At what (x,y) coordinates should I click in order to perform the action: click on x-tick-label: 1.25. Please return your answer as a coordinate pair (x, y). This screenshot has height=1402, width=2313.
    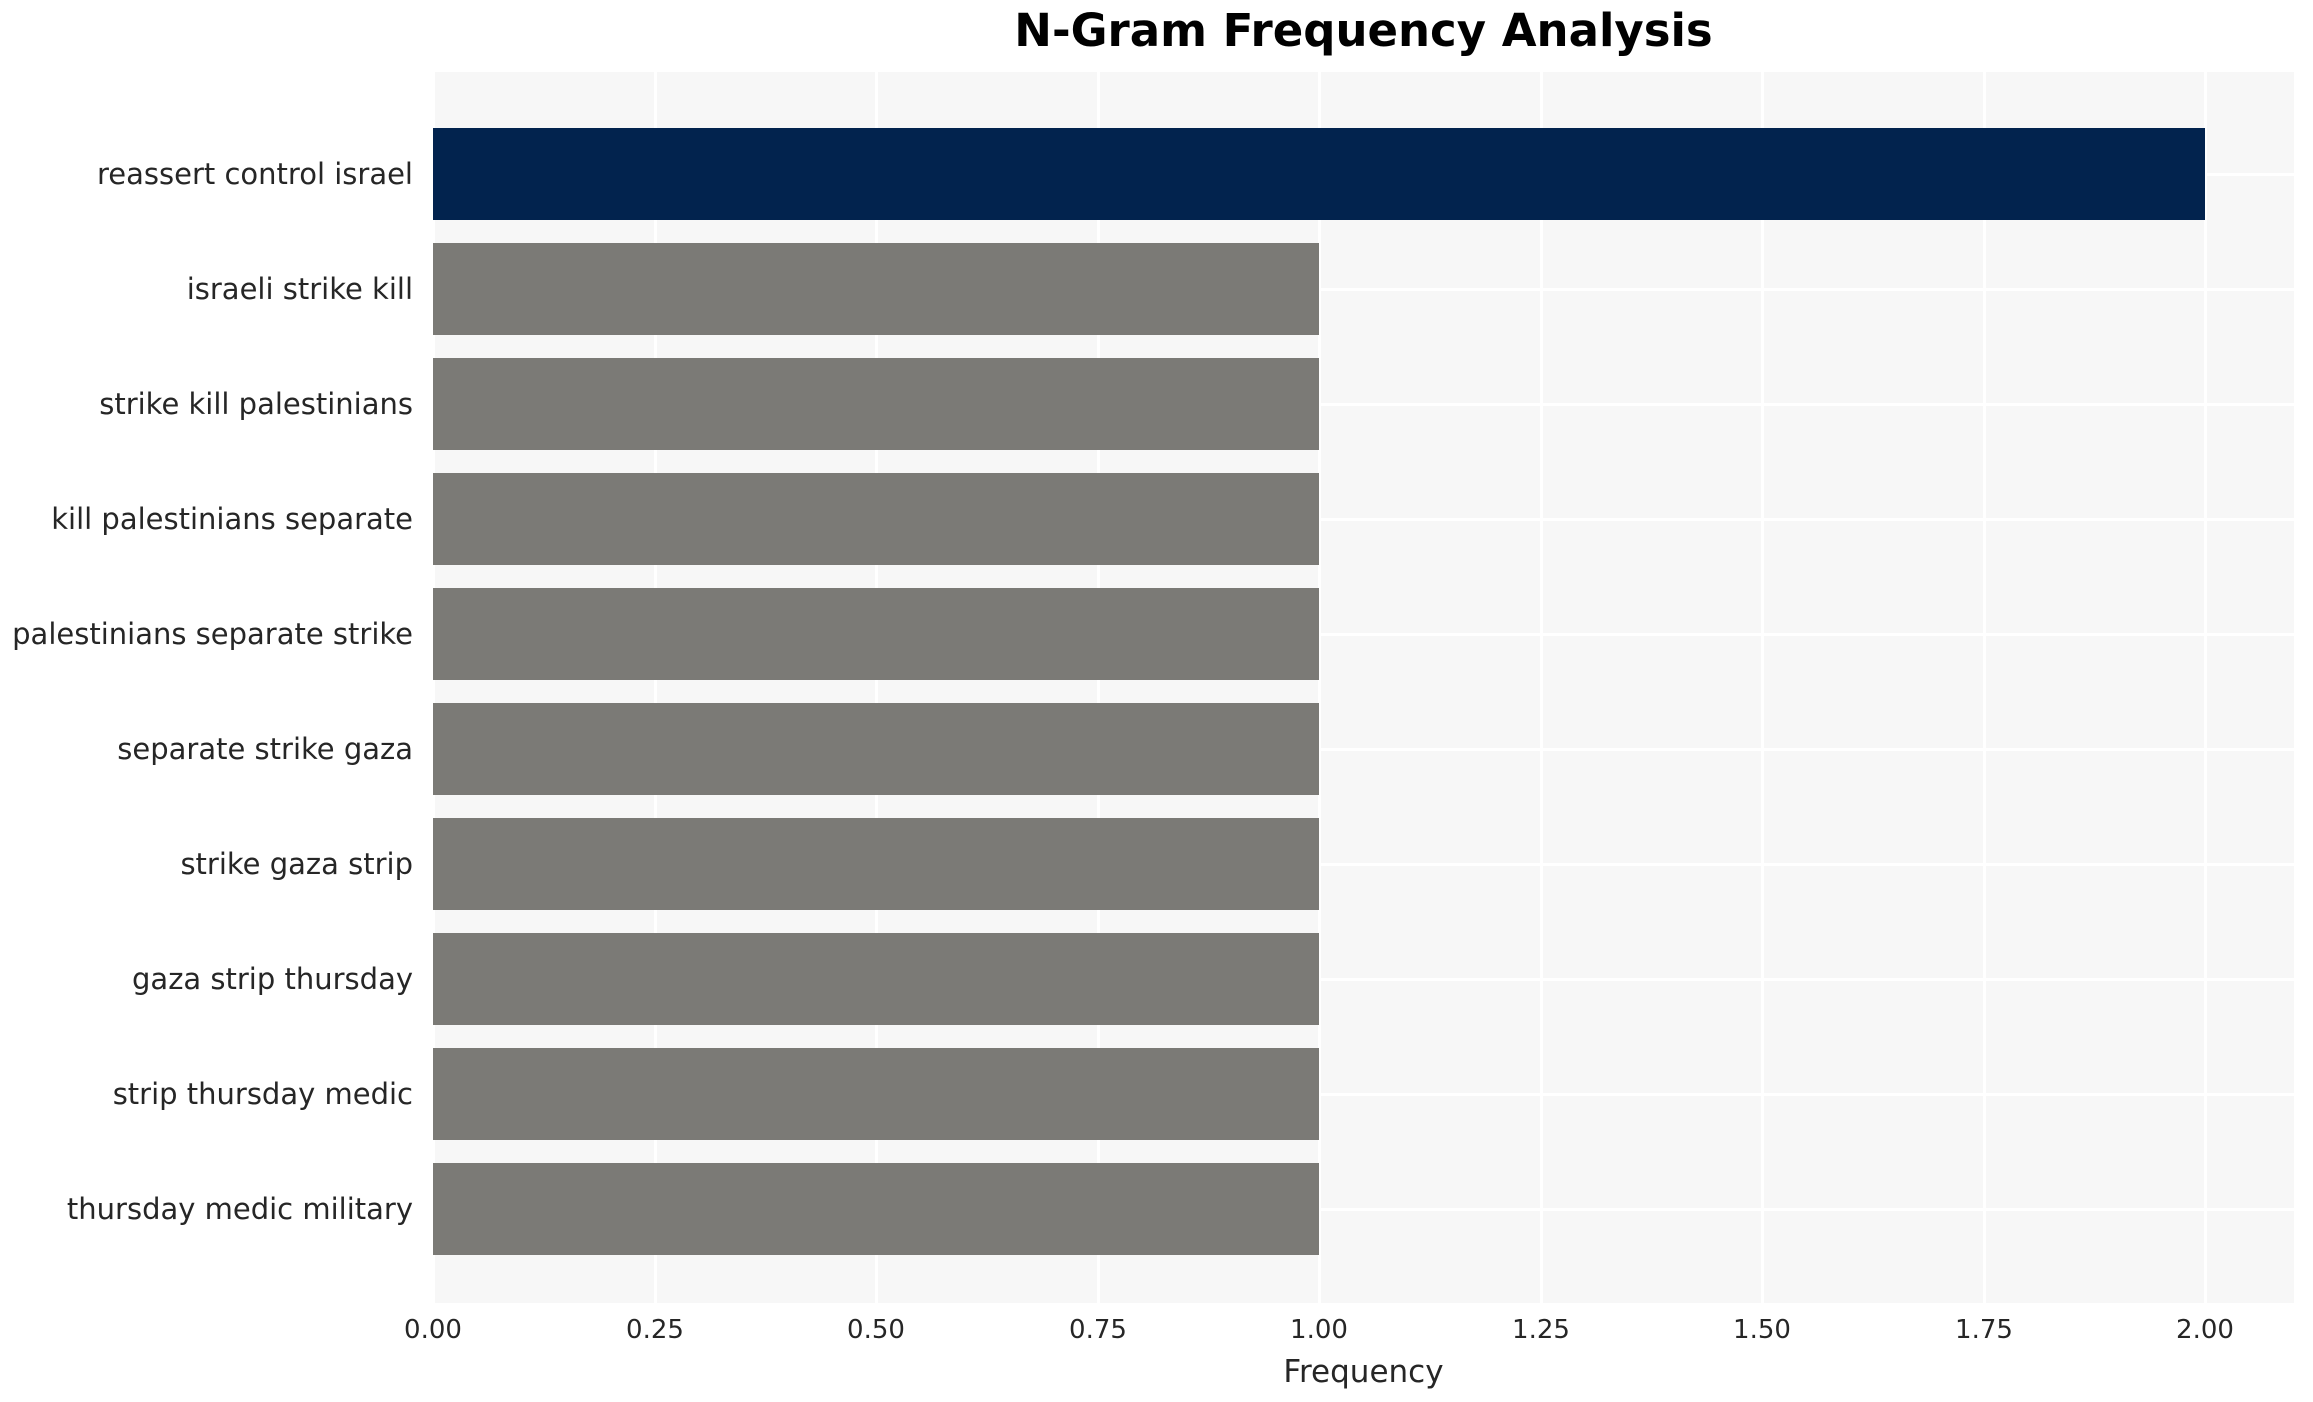
    Looking at the image, I should click on (1541, 1330).